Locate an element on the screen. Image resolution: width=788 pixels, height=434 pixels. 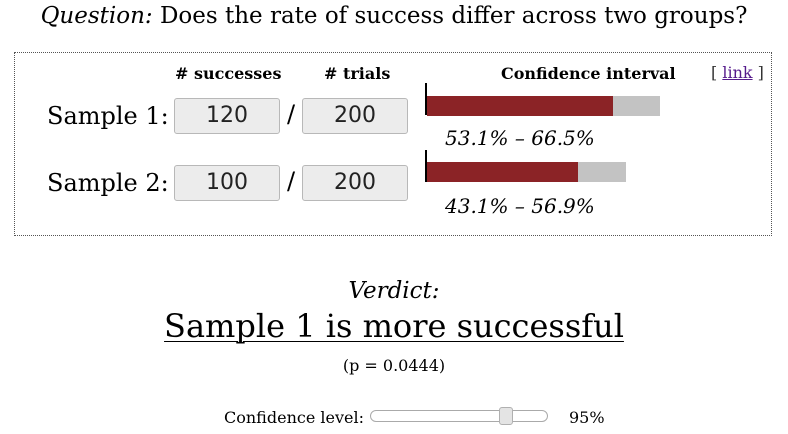
slider-thumb is located at coordinates (506, 416).